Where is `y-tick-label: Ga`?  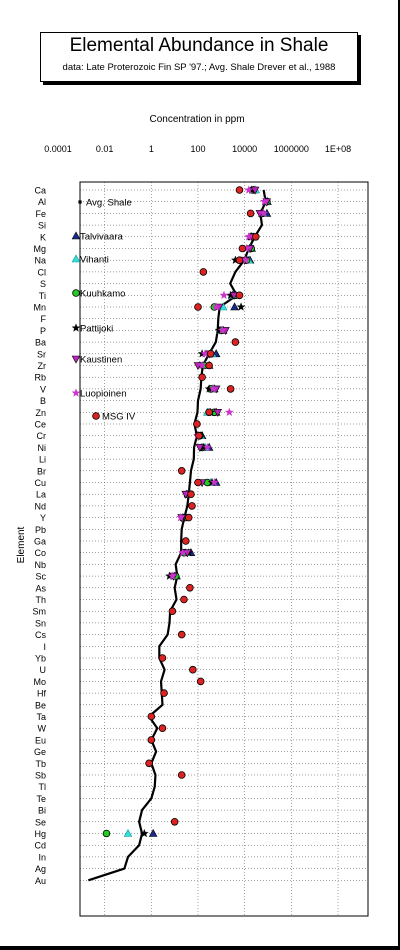 y-tick-label: Ga is located at coordinates (40, 542).